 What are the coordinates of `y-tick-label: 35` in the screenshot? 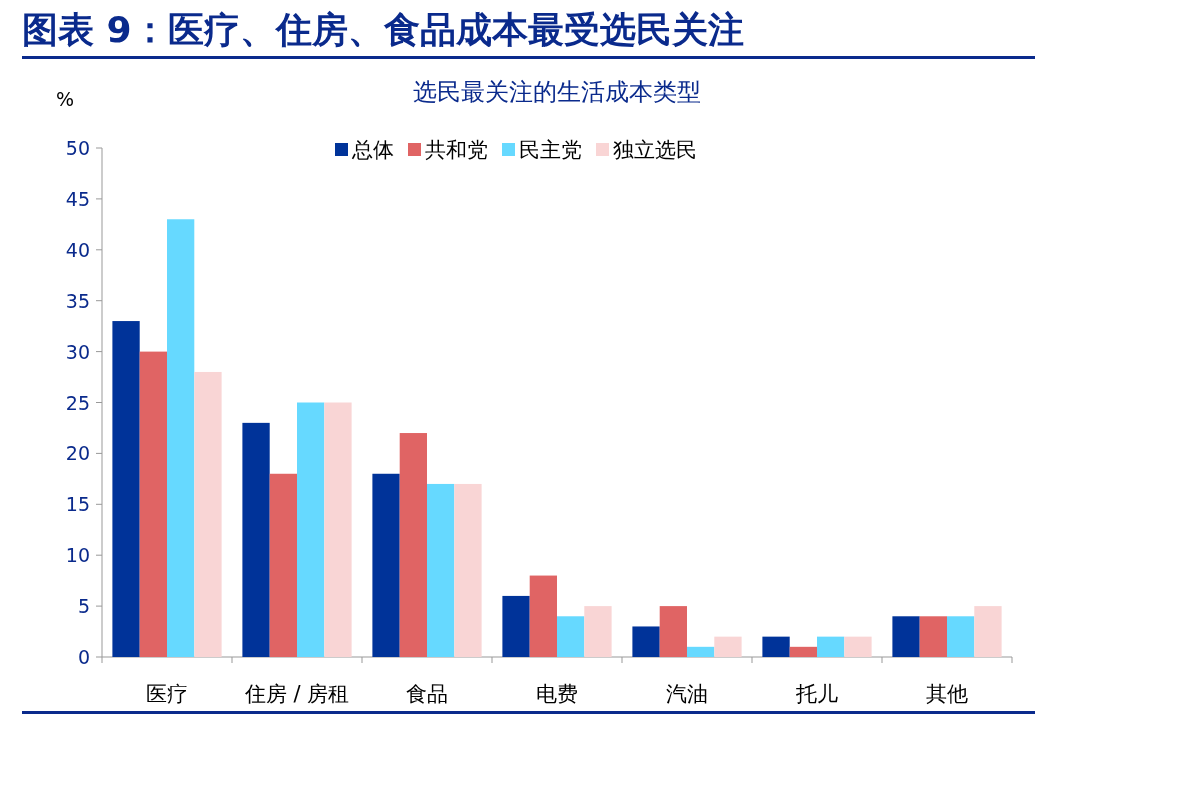 It's located at (77, 300).